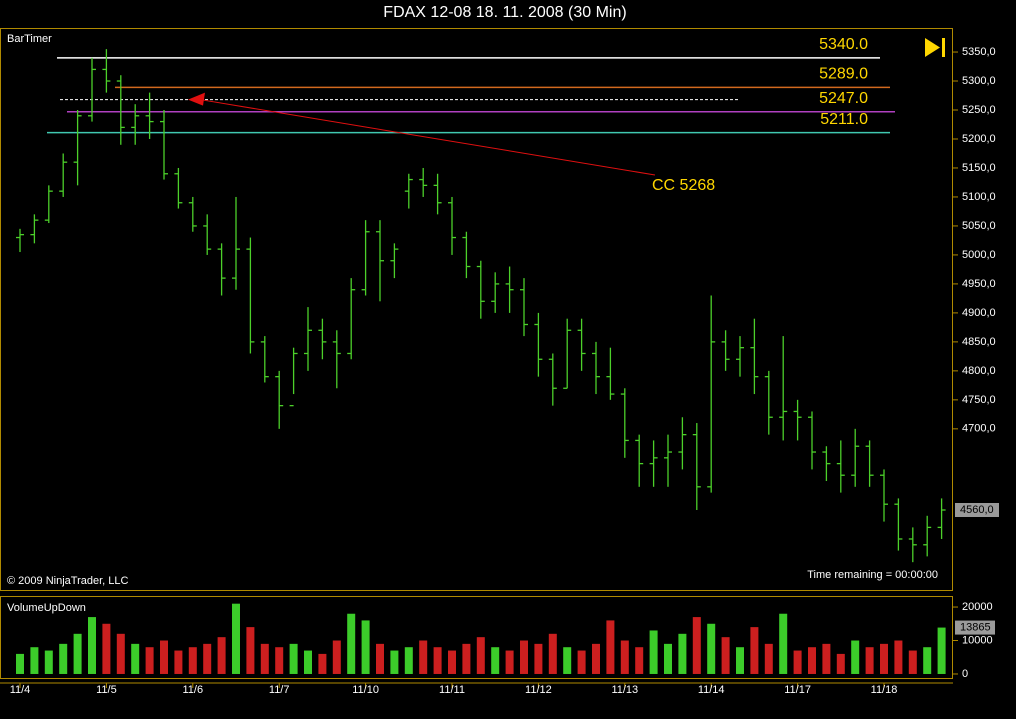 This screenshot has height=719, width=1016. What do you see at coordinates (711, 690) in the screenshot?
I see `x-tick-label: 11/14` at bounding box center [711, 690].